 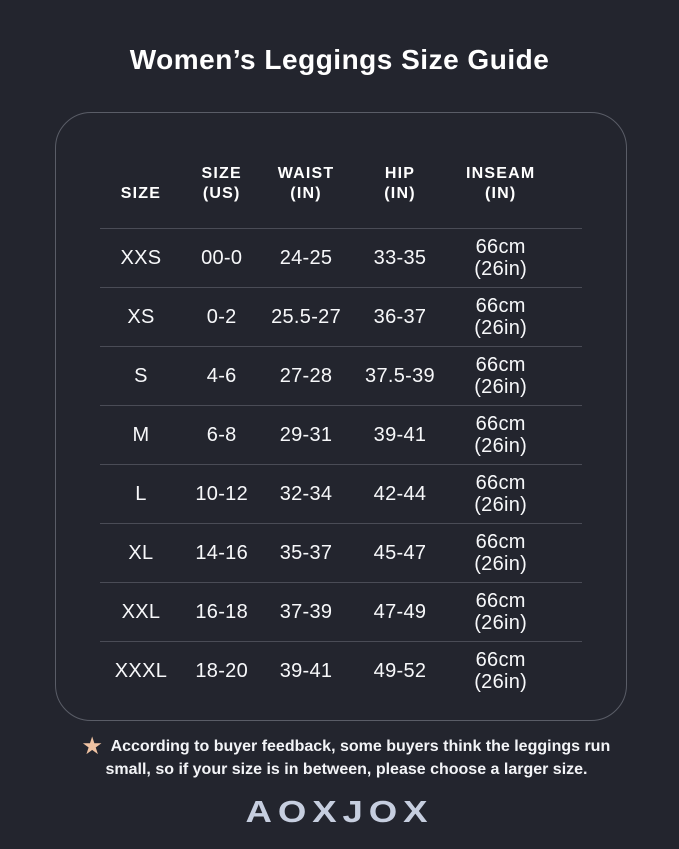 What do you see at coordinates (306, 434) in the screenshot?
I see `waist-cell: 29-31` at bounding box center [306, 434].